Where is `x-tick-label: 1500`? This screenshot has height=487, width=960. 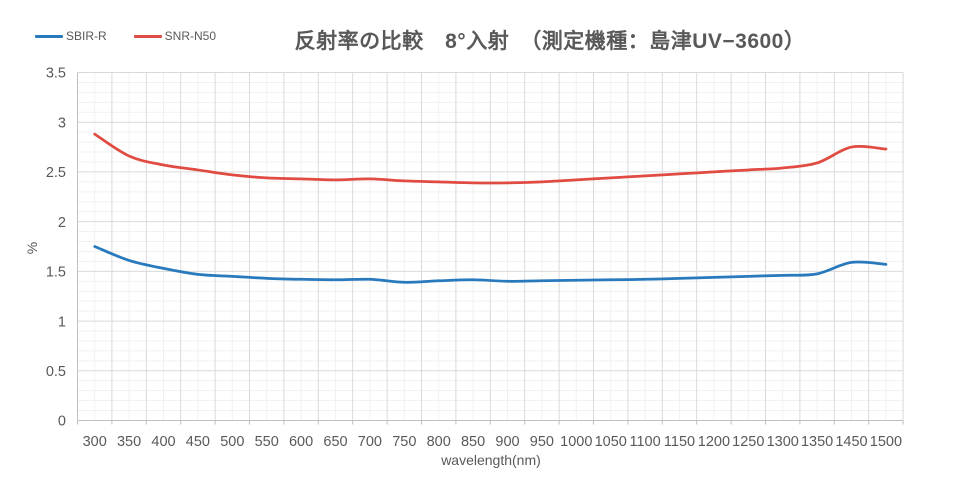 x-tick-label: 1500 is located at coordinates (886, 442).